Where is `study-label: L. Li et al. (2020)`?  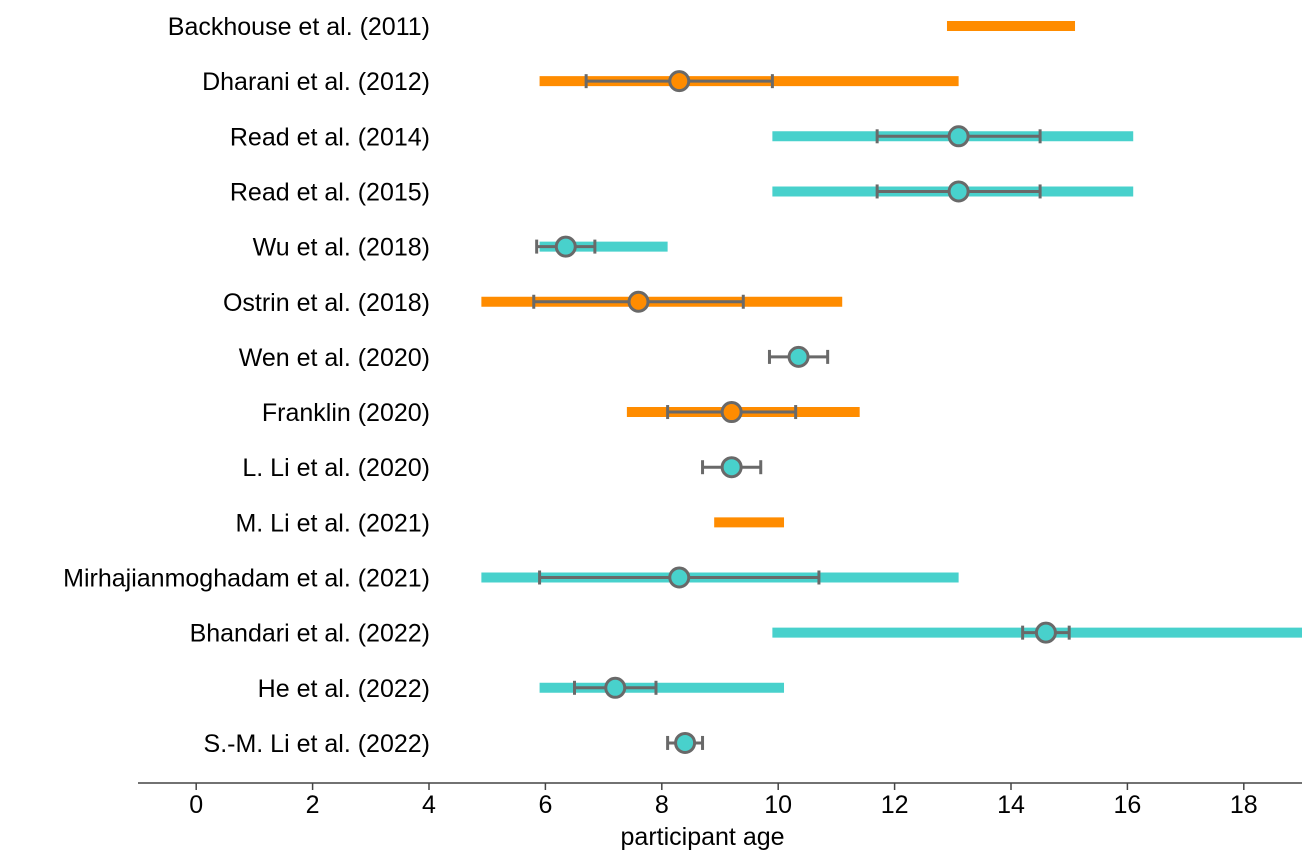 study-label: L. Li et al. (2020) is located at coordinates (336, 468).